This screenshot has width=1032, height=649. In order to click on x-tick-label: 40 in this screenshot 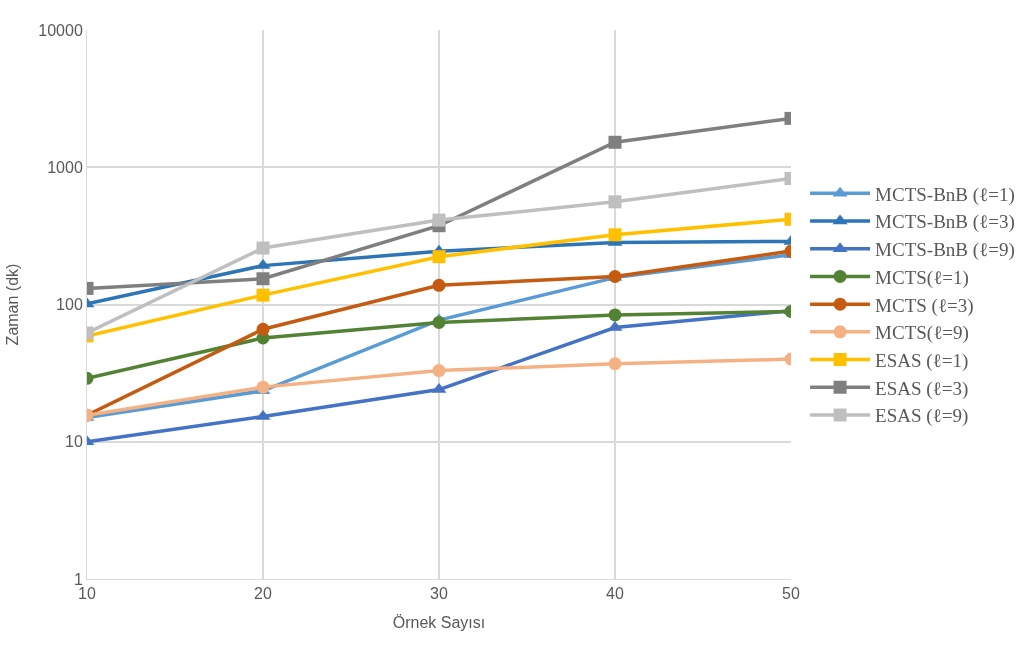, I will do `click(615, 594)`.